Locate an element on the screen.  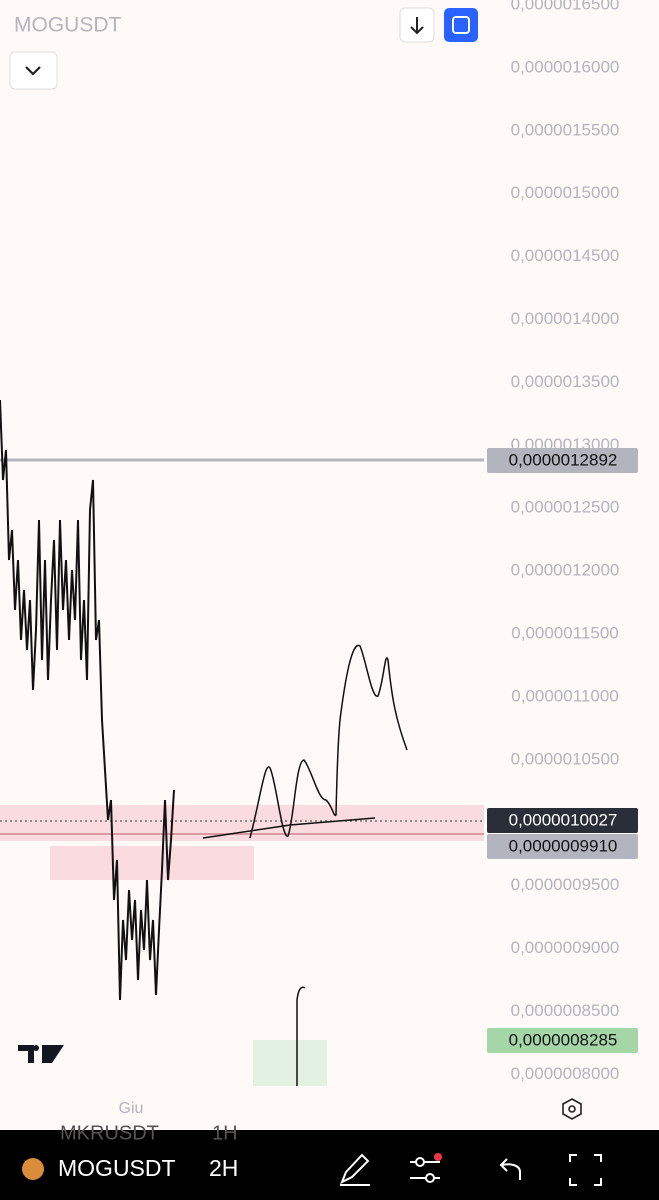
price-axis-label: 0,0000016000 is located at coordinates (565, 66).